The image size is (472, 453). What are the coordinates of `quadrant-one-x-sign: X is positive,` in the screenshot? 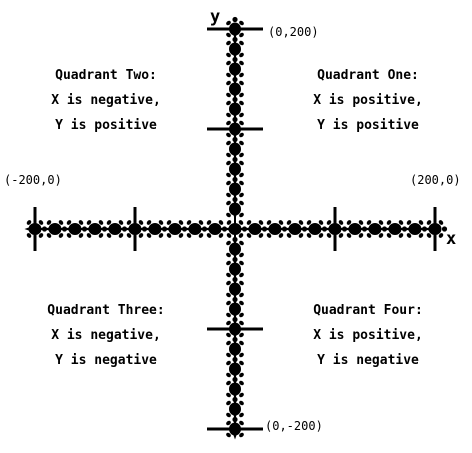 It's located at (368, 100).